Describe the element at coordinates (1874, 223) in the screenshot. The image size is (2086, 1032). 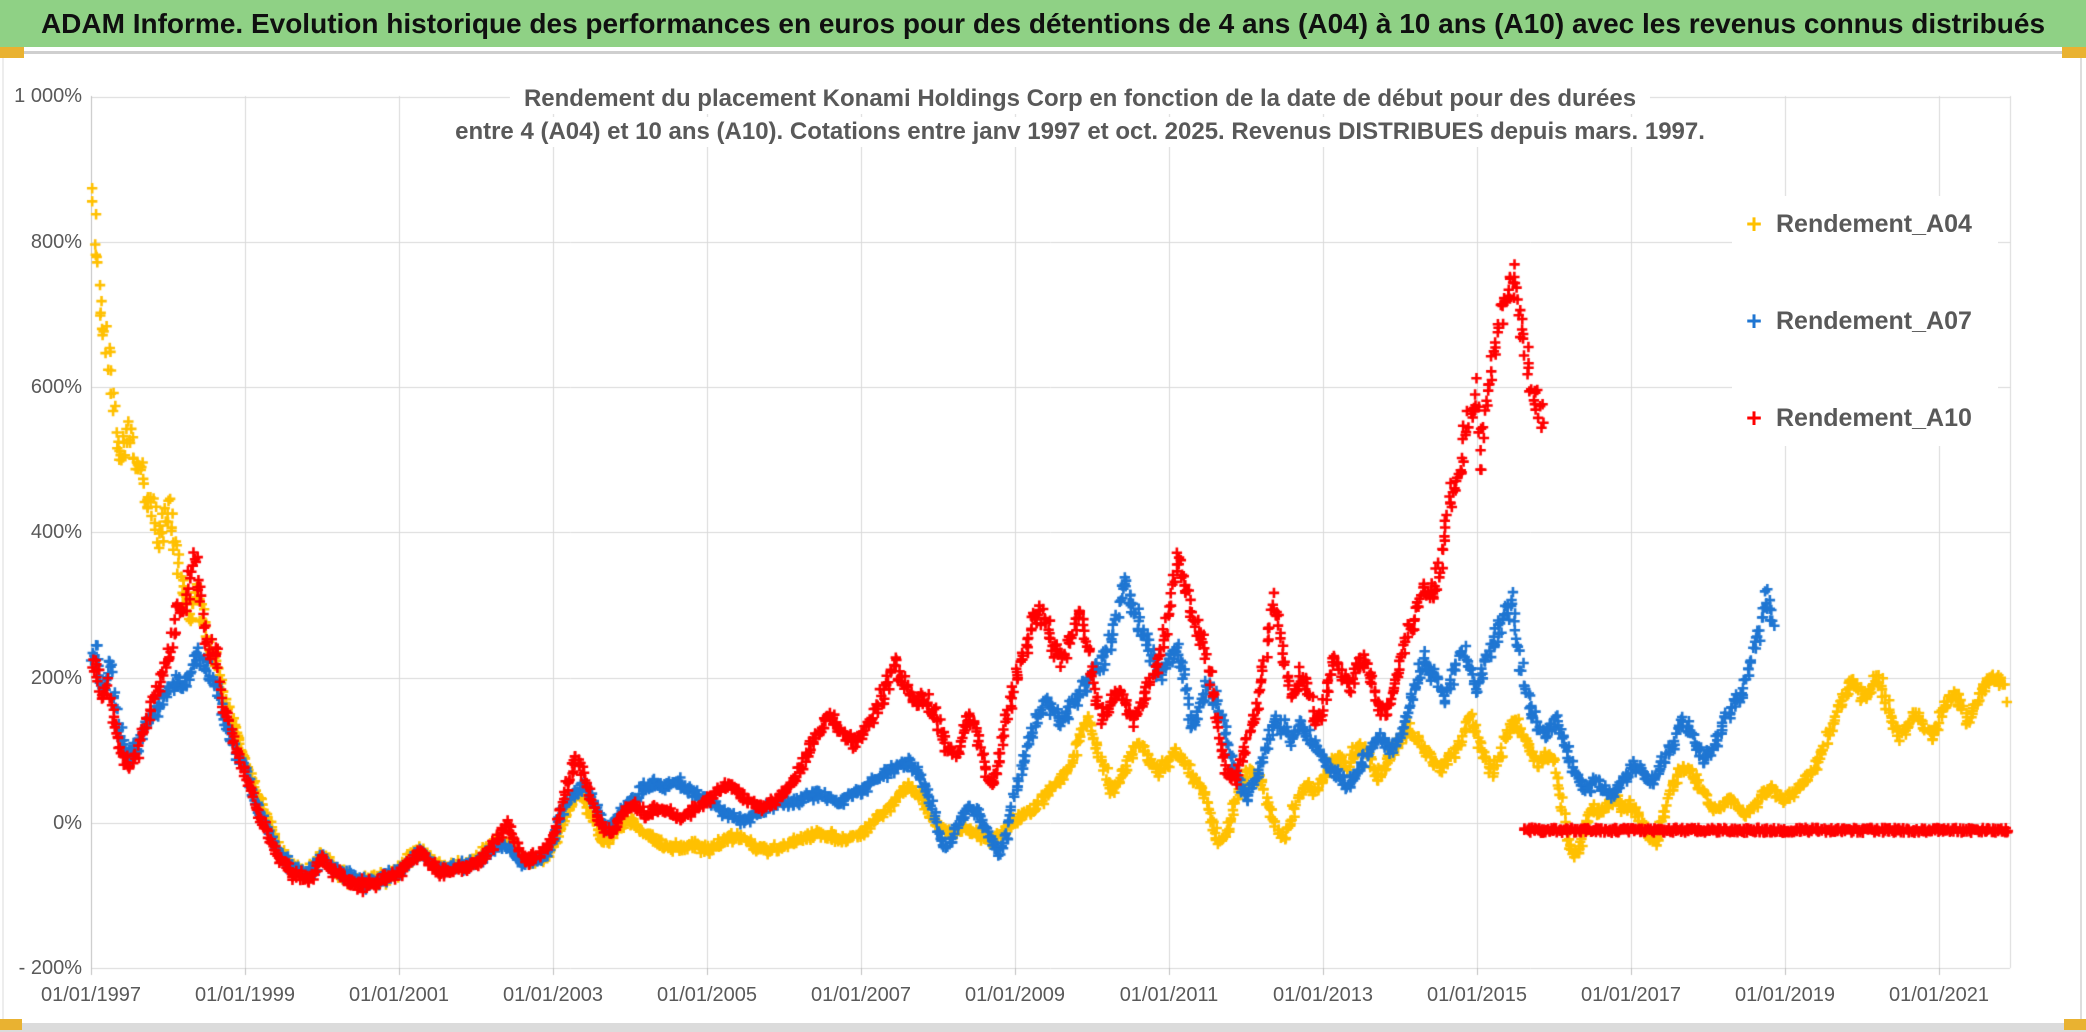
I see `legend-label: Rendement_A04` at that location.